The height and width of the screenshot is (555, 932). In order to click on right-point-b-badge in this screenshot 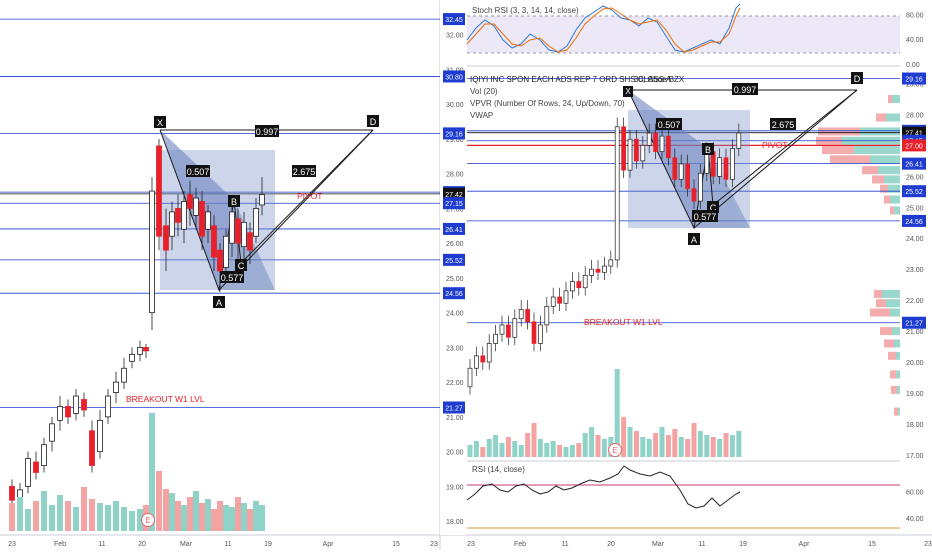, I will do `click(708, 149)`.